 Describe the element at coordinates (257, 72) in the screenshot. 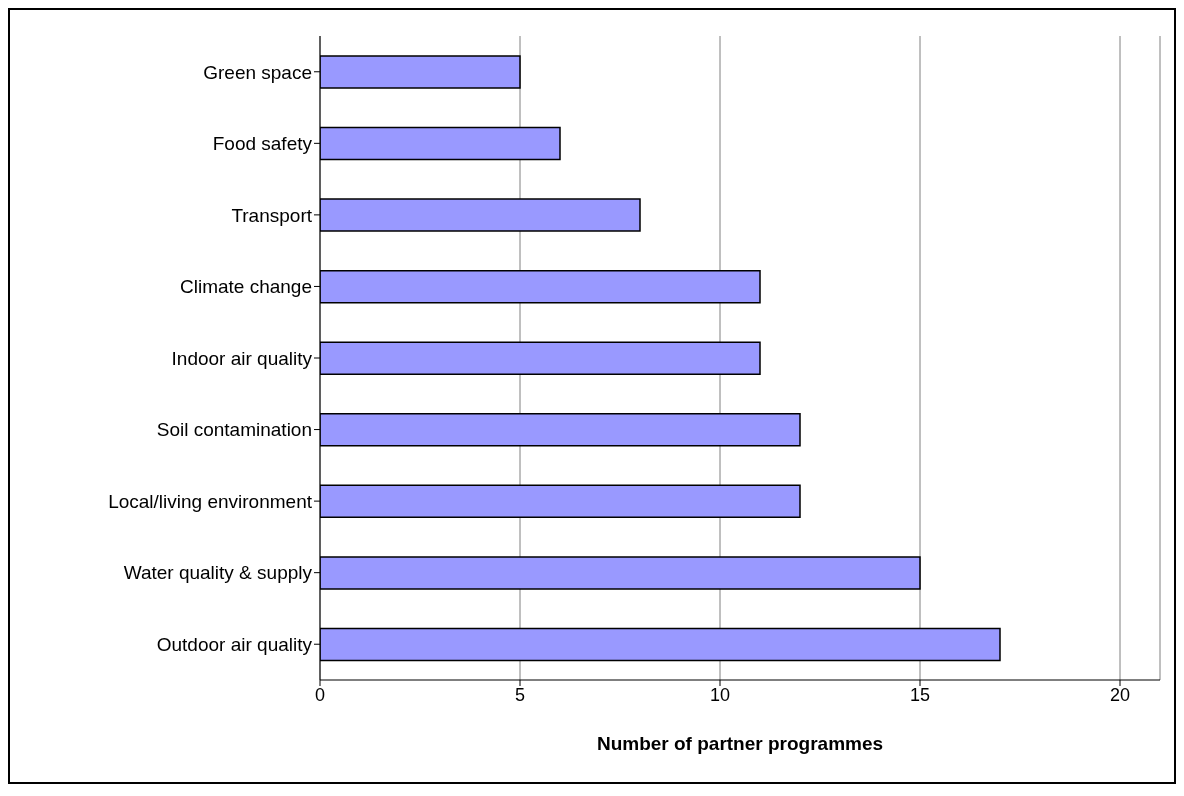

I see `y-tick-label: Green space` at that location.